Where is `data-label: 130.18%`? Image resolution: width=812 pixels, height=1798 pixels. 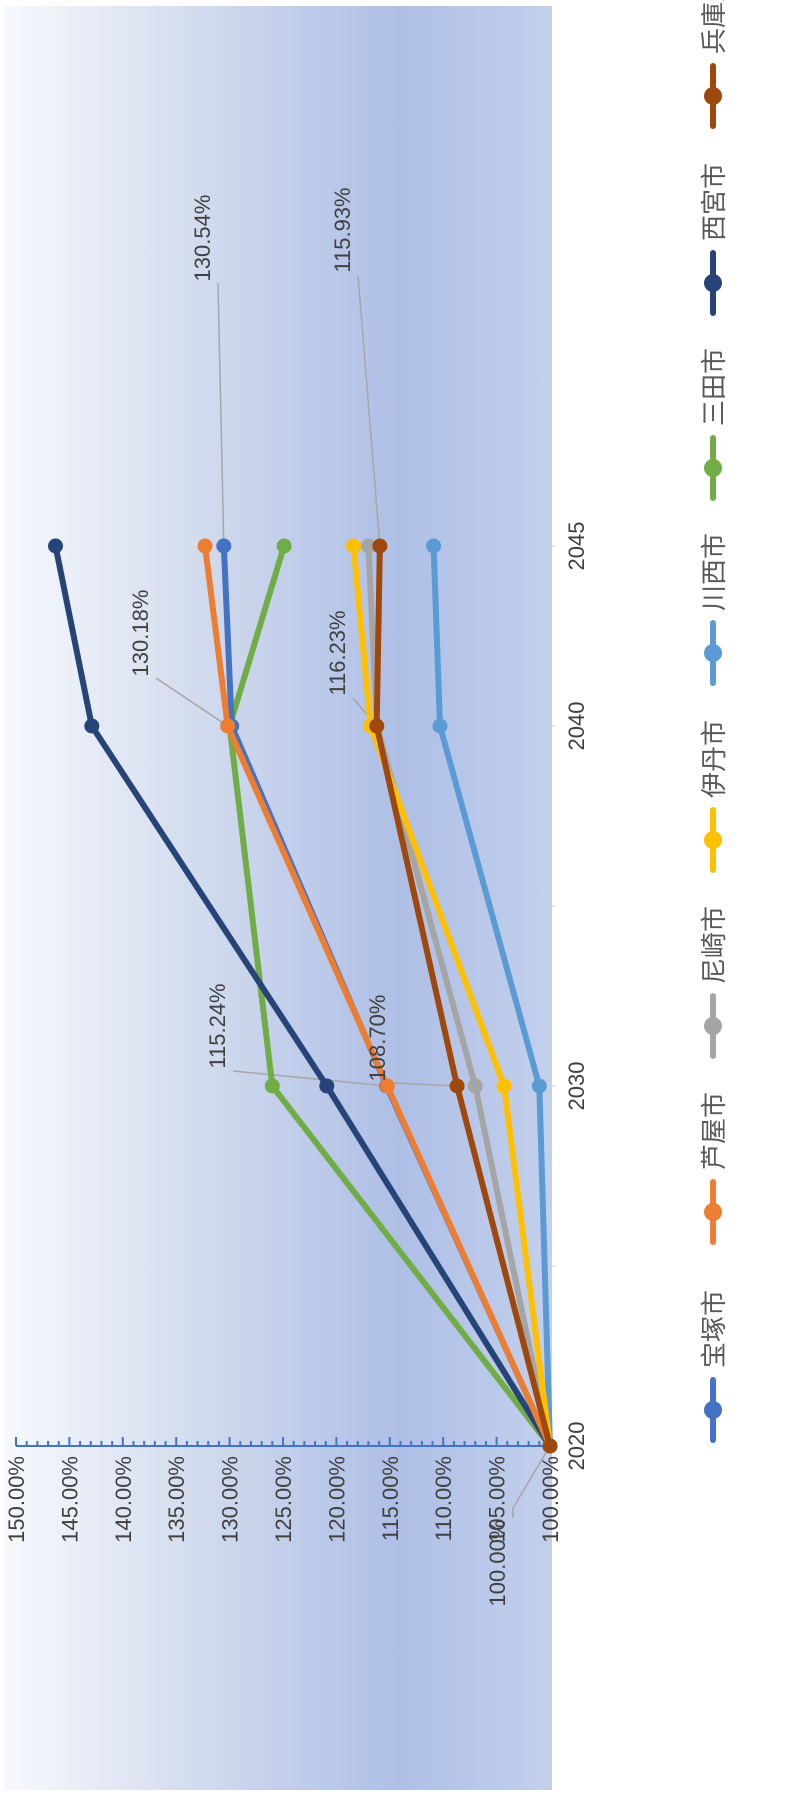 data-label: 130.18% is located at coordinates (140, 633).